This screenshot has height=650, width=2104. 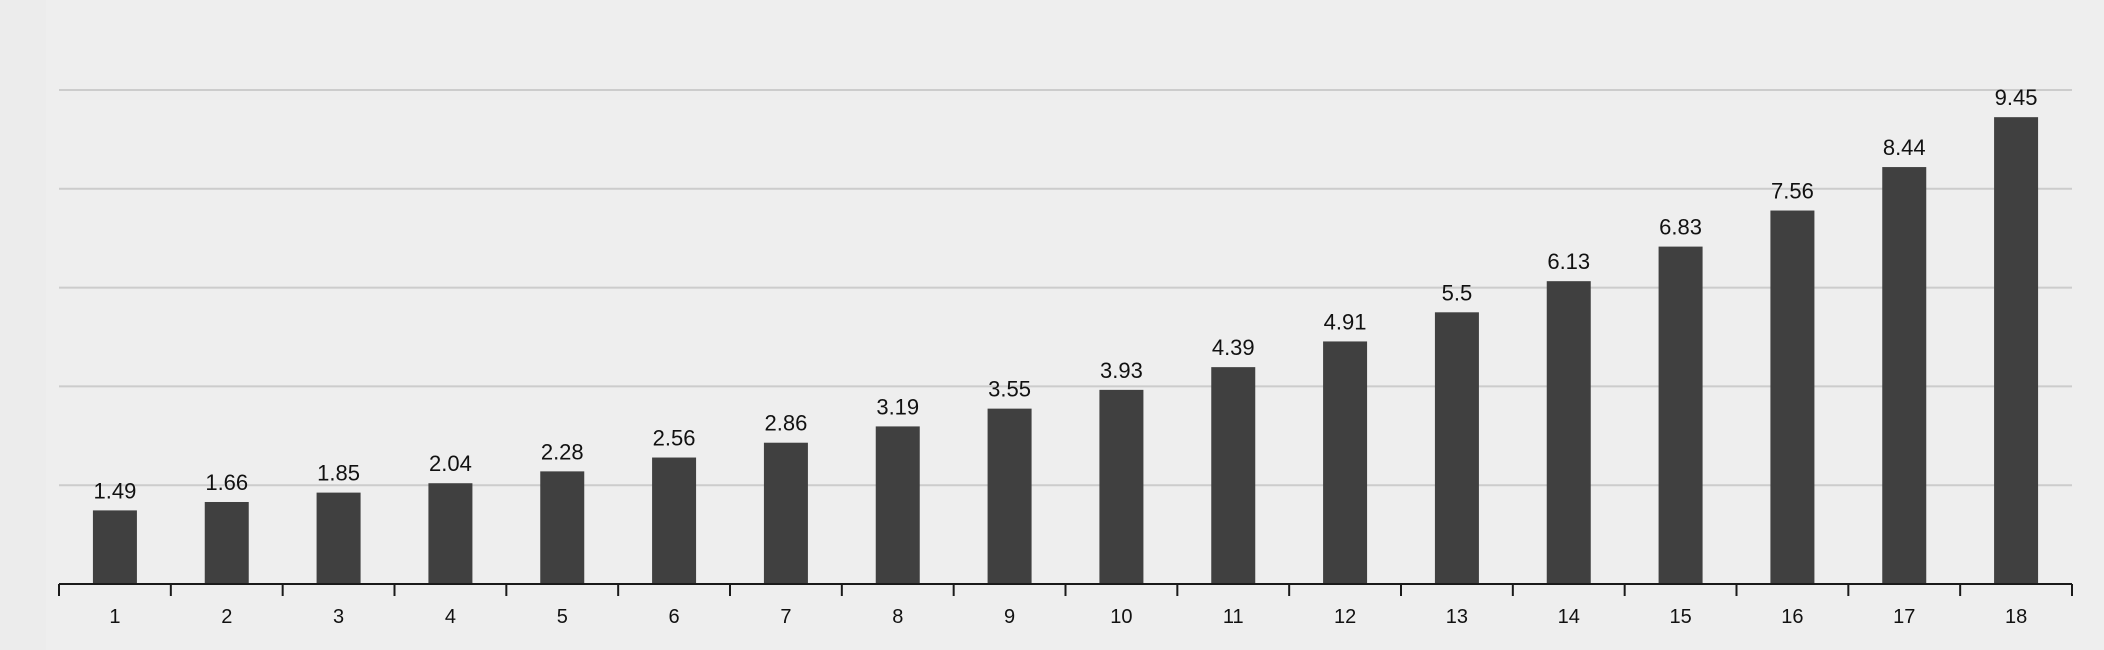 What do you see at coordinates (226, 482) in the screenshot?
I see `bar-value-label: 1.66` at bounding box center [226, 482].